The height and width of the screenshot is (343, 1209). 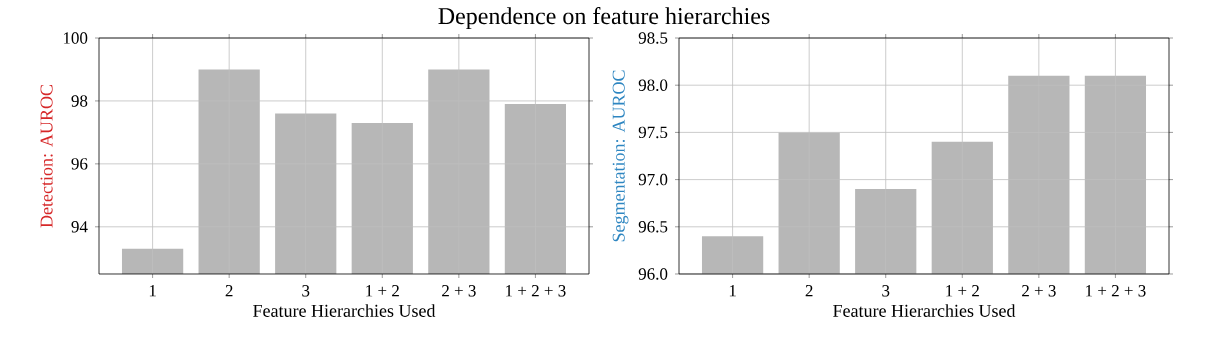 I want to click on y-tick-label: 100, so click(x=75, y=38).